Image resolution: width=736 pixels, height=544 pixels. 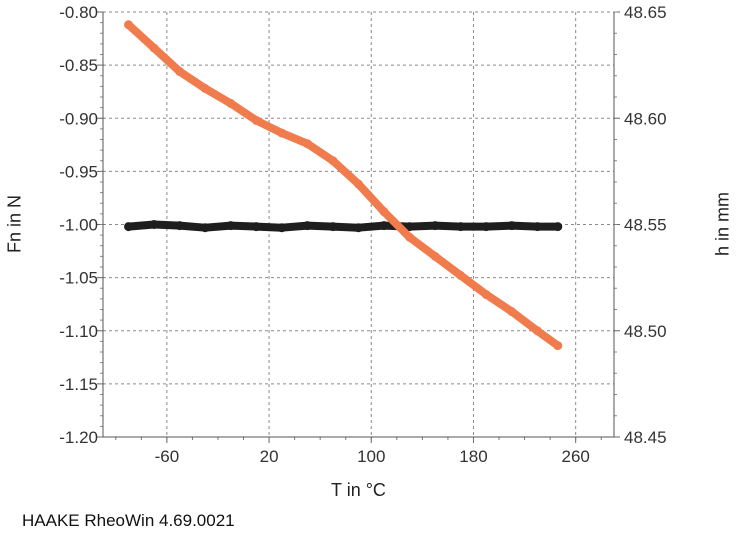 What do you see at coordinates (78, 171) in the screenshot?
I see `y-left-tick-label: -0.95` at bounding box center [78, 171].